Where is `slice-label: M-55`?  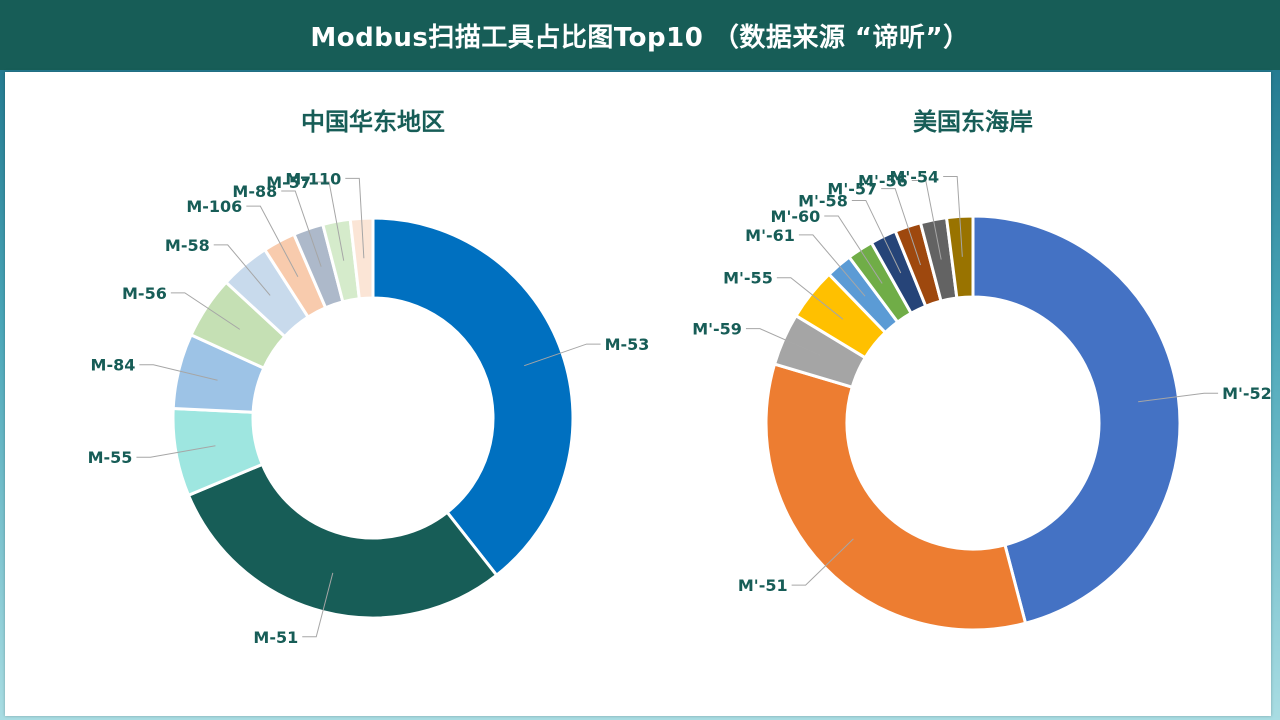
slice-label: M-55 is located at coordinates (110, 457).